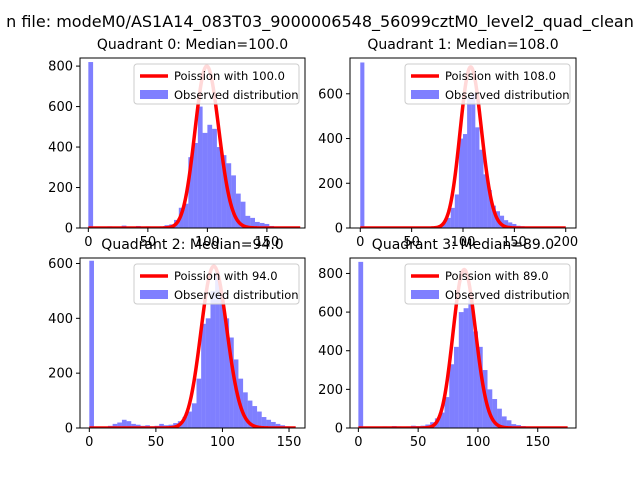 The image size is (640, 480). Describe the element at coordinates (463, 245) in the screenshot. I see `subplot-title: Quadrant 3: Median=89.0` at that location.